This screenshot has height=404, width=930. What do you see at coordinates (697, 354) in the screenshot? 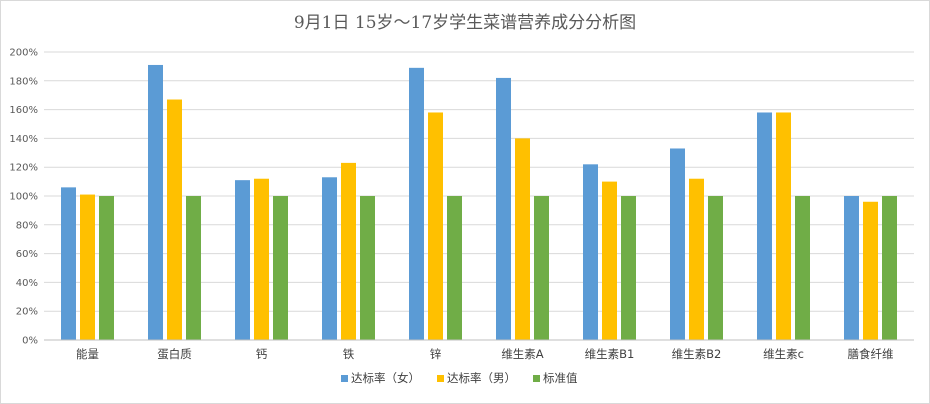
I see `x-category-label: 维生素B2` at bounding box center [697, 354].